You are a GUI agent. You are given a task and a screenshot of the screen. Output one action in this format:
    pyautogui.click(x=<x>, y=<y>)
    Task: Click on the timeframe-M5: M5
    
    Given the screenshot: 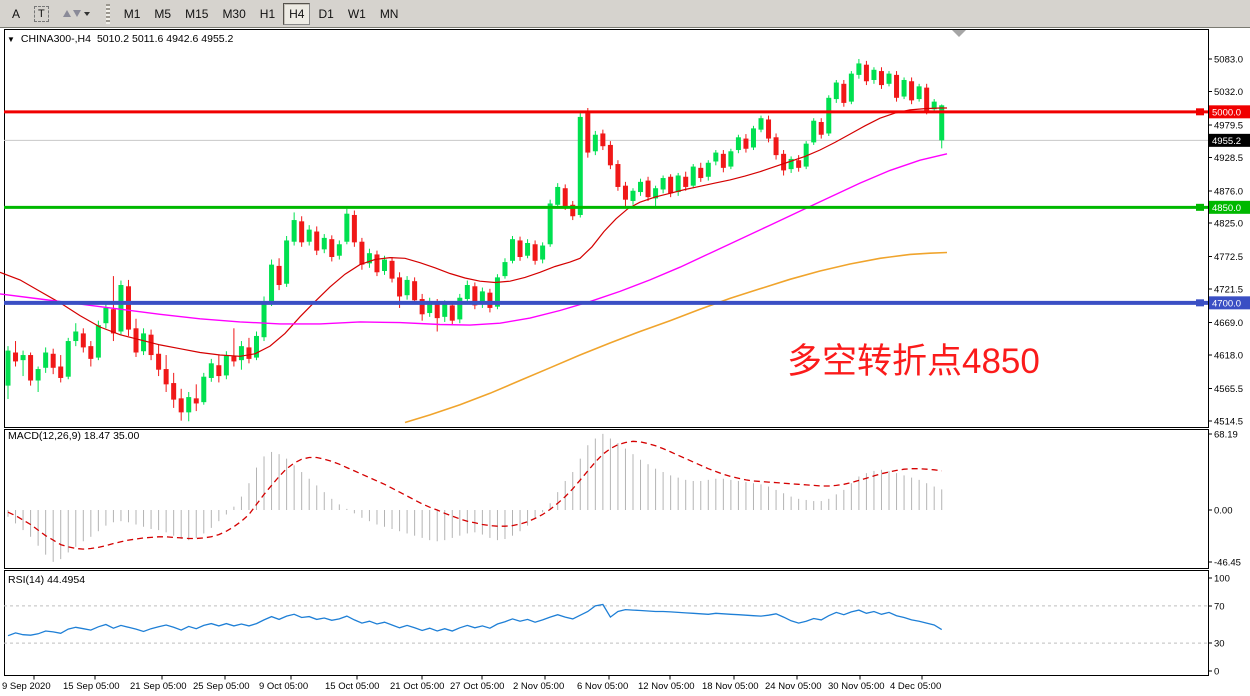 What is the action you would take?
    pyautogui.click(x=162, y=14)
    